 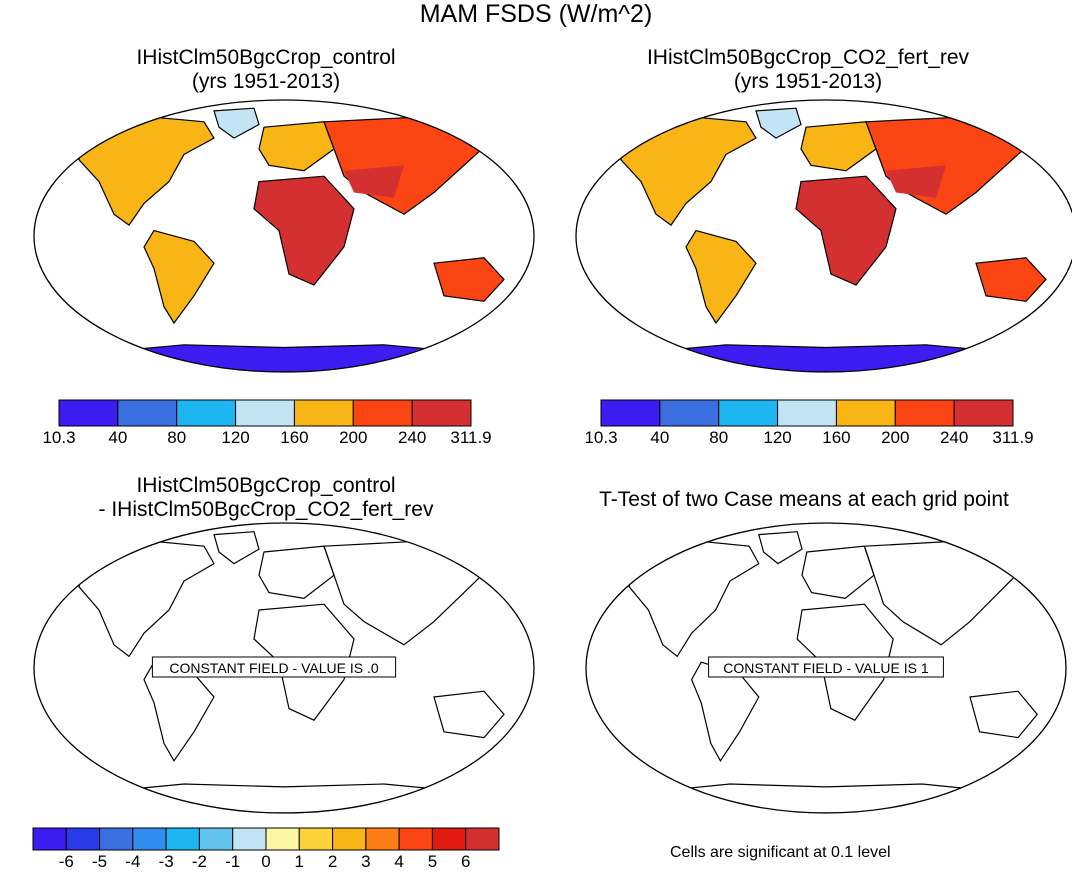 I want to click on colorbar-tick-label: 6, so click(x=465, y=861).